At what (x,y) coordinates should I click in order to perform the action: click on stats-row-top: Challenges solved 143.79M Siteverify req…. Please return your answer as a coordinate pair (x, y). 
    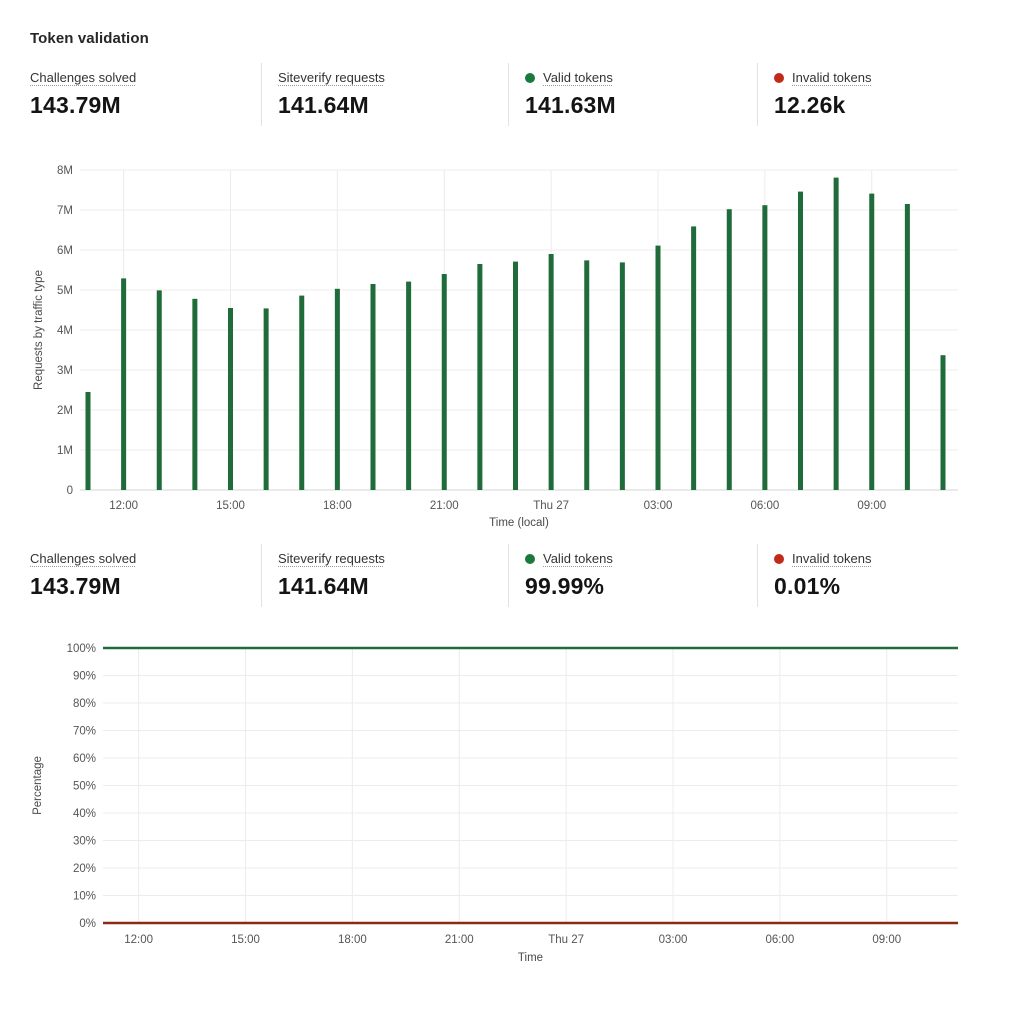
    Looking at the image, I should click on (509, 94).